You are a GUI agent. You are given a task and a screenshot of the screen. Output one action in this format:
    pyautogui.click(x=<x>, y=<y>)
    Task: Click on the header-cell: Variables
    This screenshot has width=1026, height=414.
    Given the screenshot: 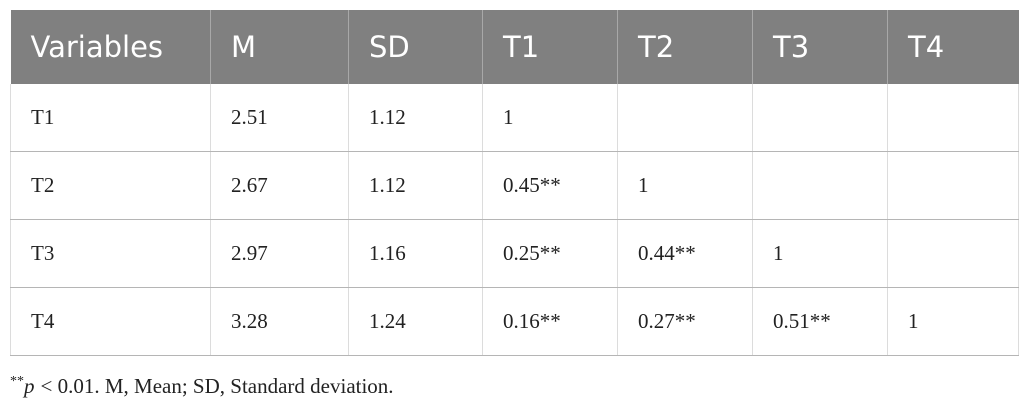 What is the action you would take?
    pyautogui.click(x=110, y=47)
    